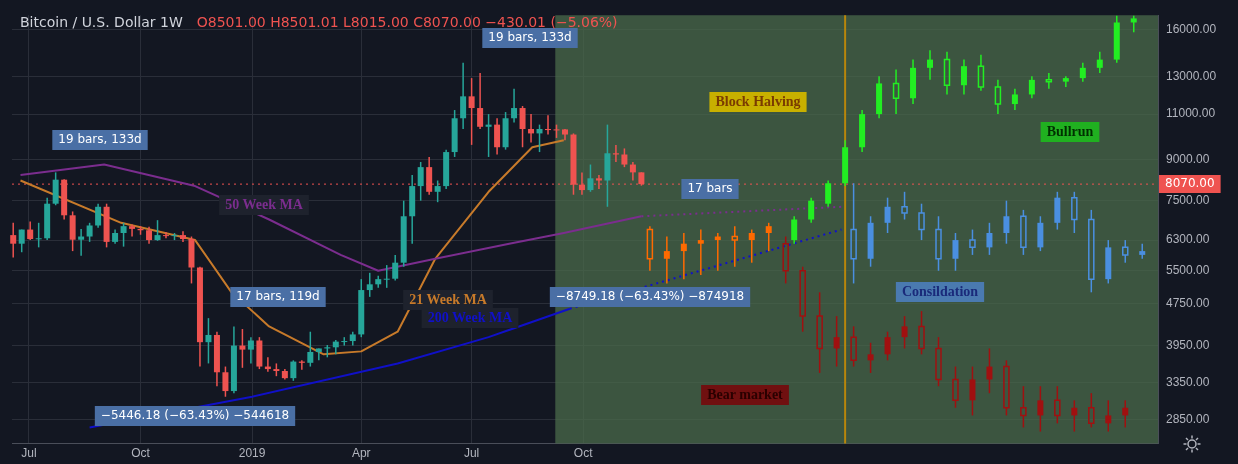  I want to click on chart-subtitle: O8501.00 H8501.01 L8015.00 C8070.00 −430.01 (−5.06%), so click(407, 22).